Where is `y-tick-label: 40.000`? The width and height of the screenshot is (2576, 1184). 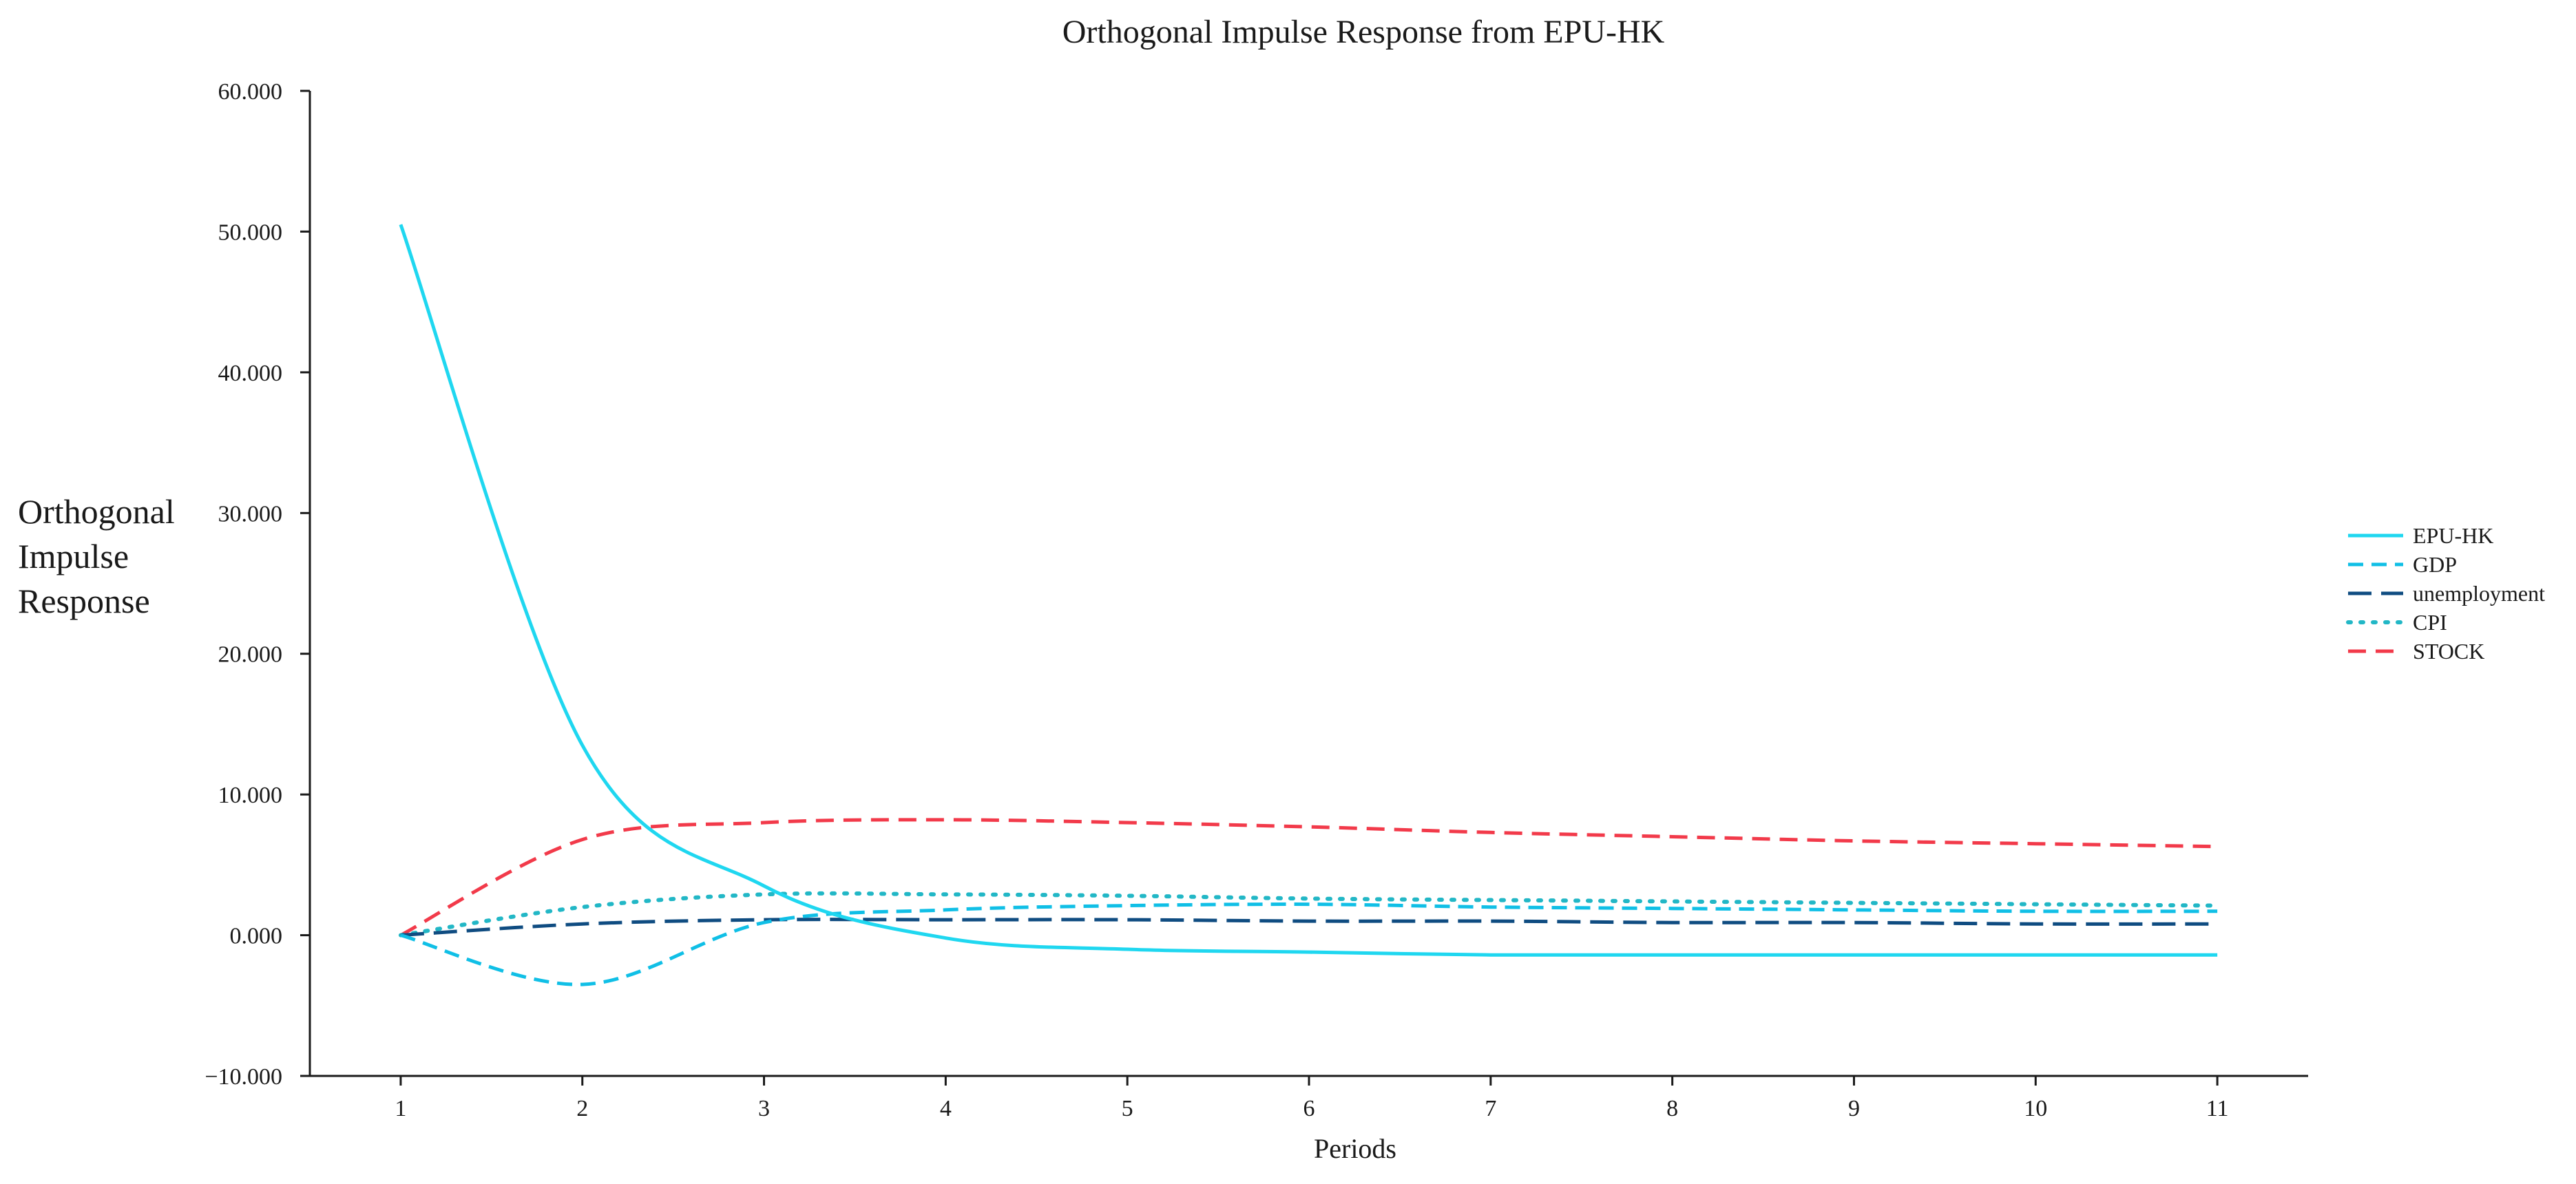 y-tick-label: 40.000 is located at coordinates (250, 374).